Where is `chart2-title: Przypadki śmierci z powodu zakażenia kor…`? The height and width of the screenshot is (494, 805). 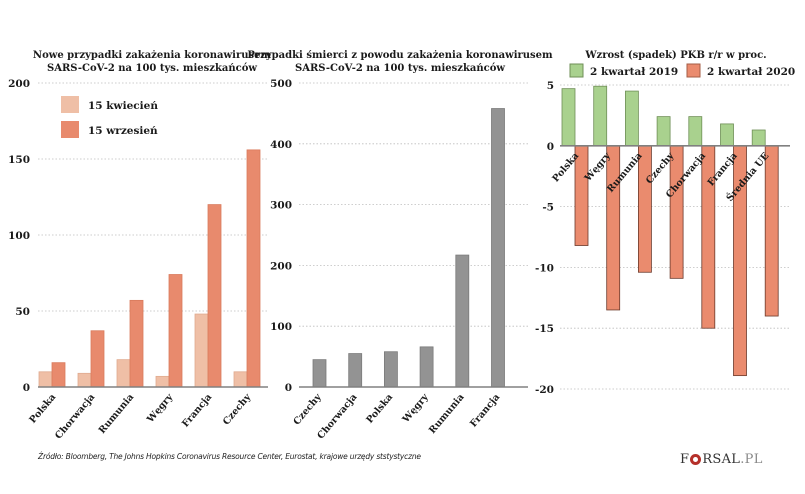 chart2-title: Przypadki śmierci z powodu zakażenia kor… is located at coordinates (400, 55).